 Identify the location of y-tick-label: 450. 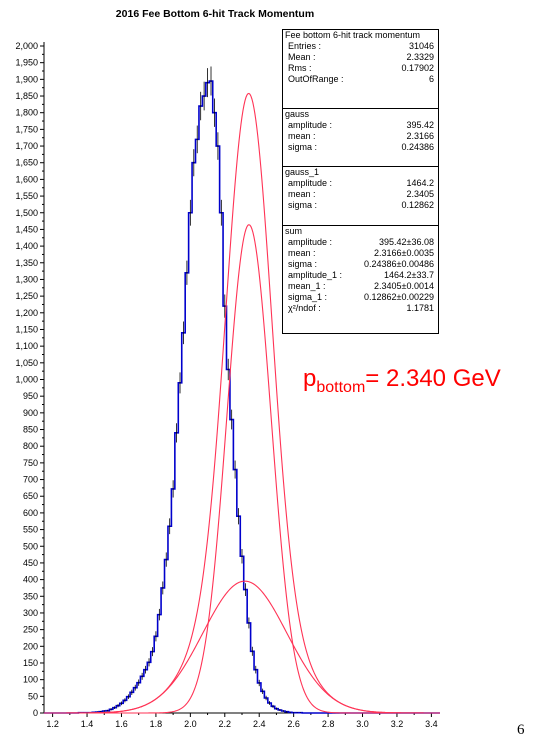
(30, 563).